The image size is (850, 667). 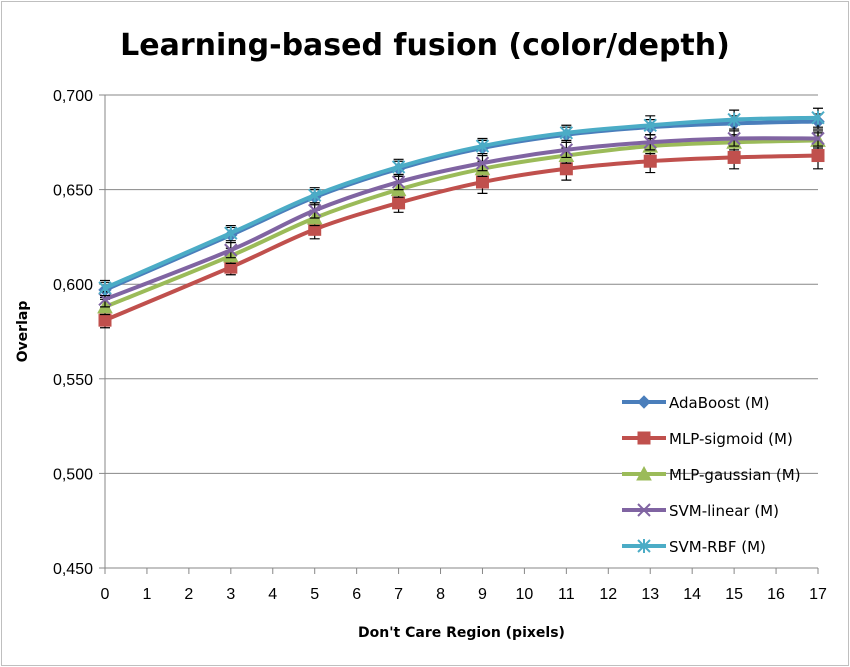 I want to click on x-tick-label: 9, so click(x=482, y=594).